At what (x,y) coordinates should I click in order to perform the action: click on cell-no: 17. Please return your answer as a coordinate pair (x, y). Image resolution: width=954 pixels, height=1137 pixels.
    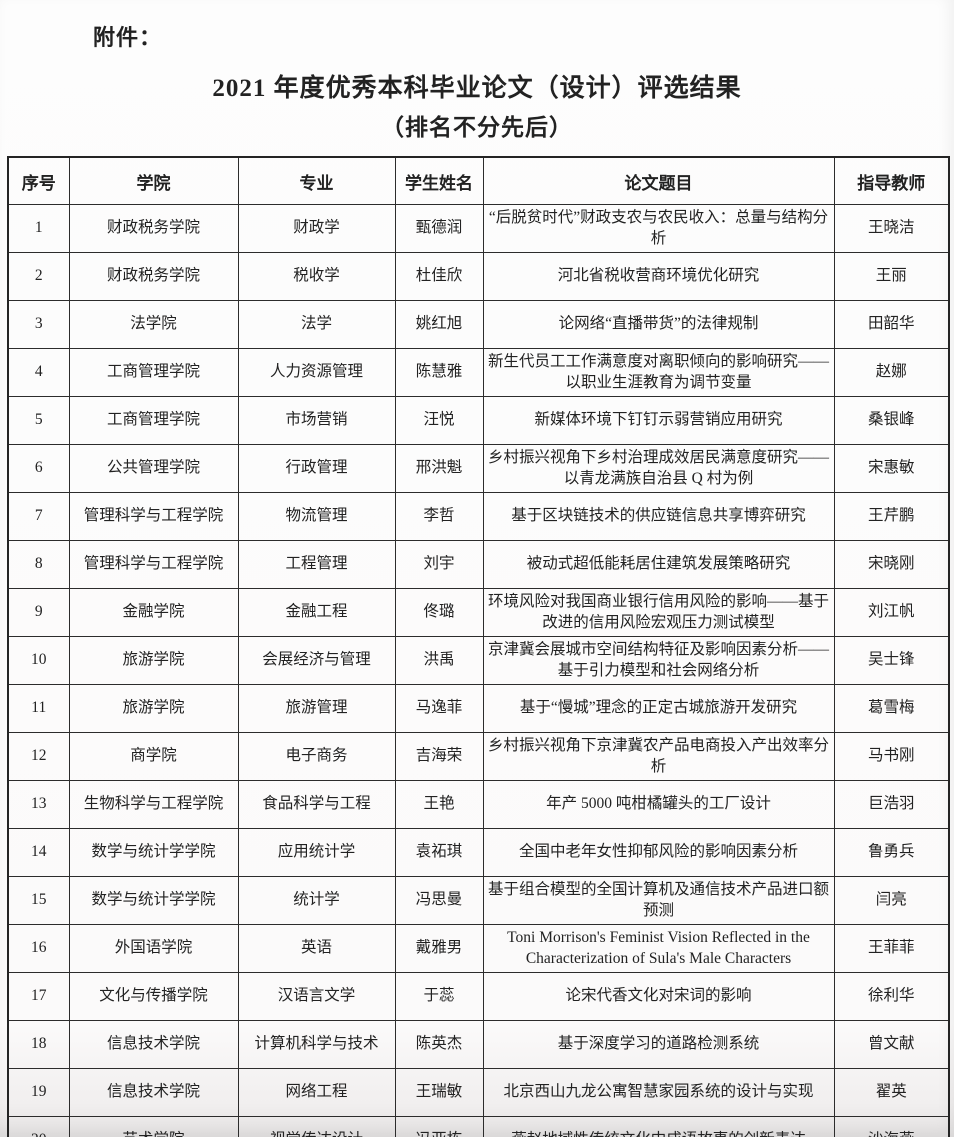
    Looking at the image, I should click on (38, 996).